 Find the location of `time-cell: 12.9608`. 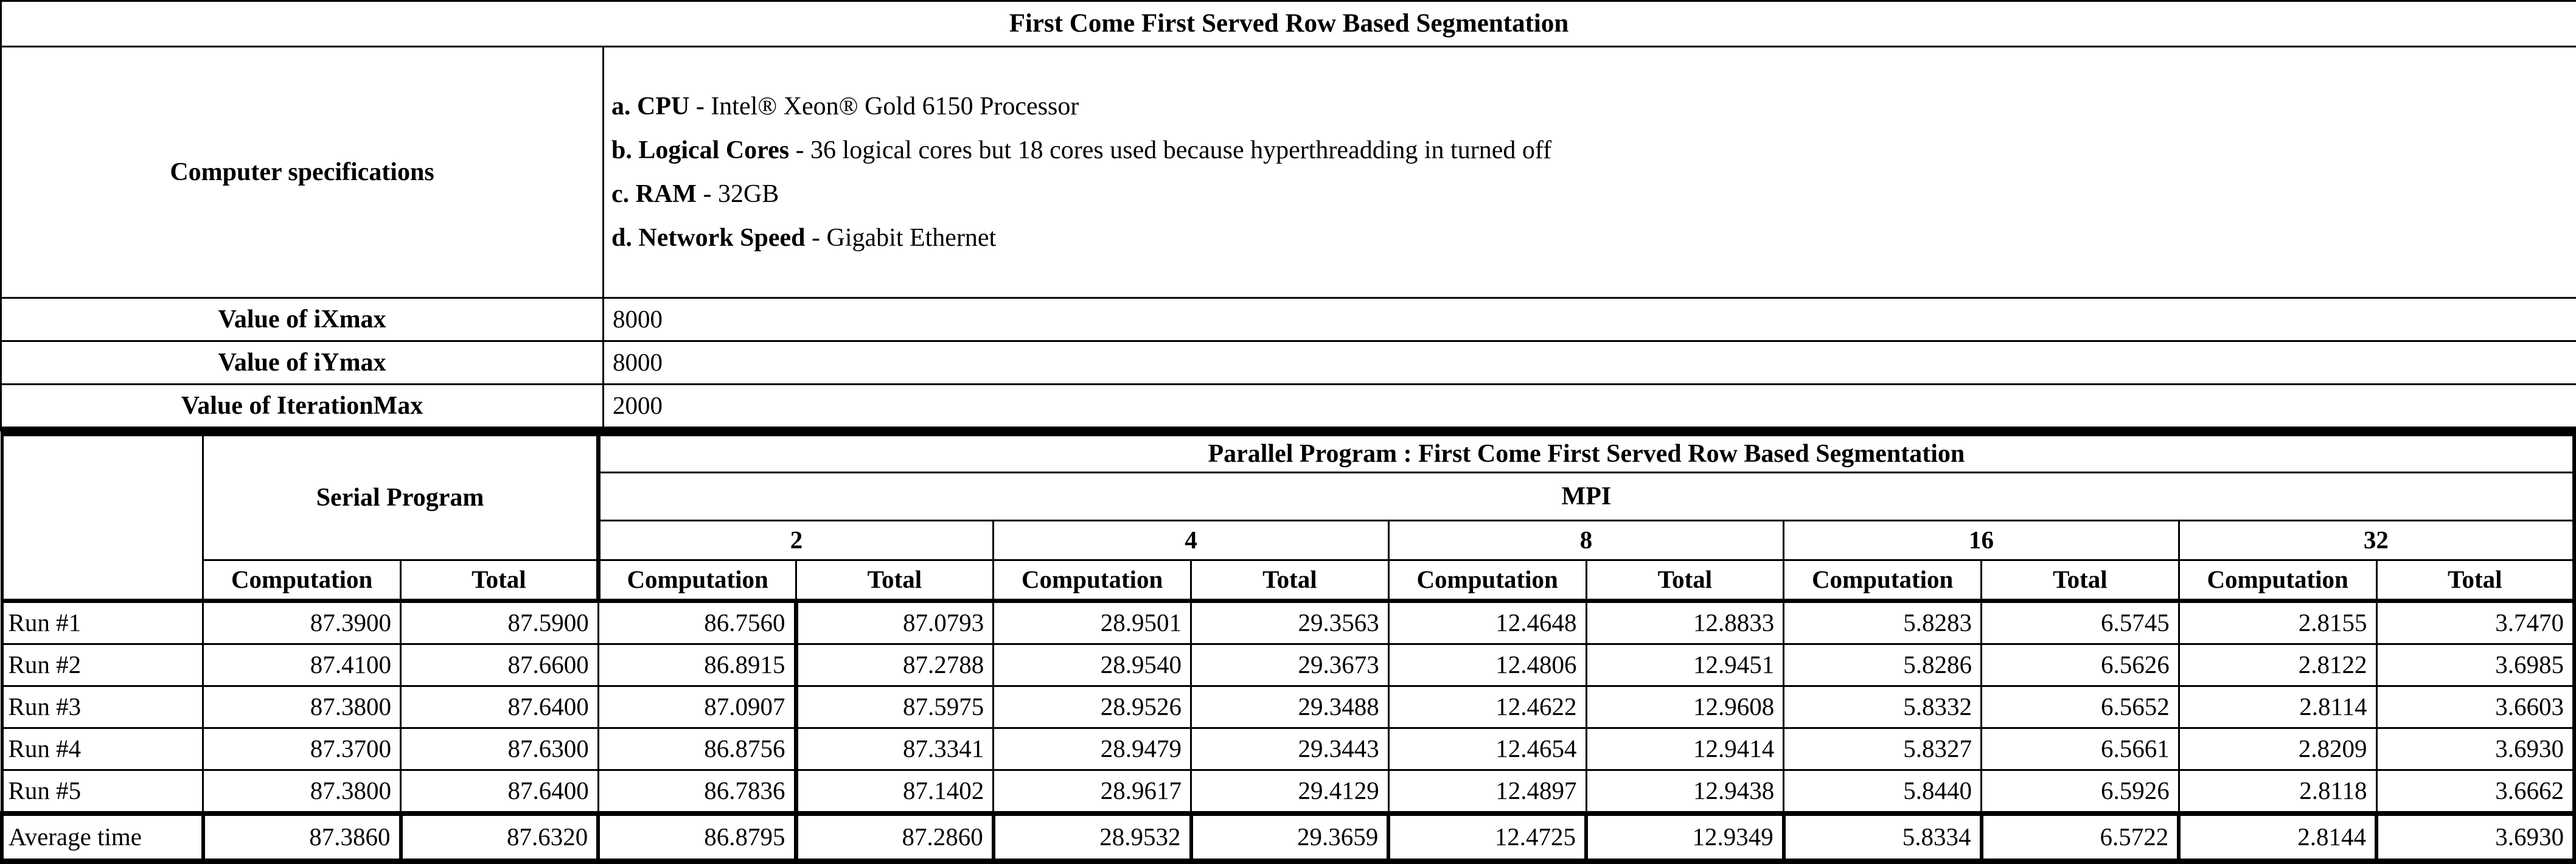

time-cell: 12.9608 is located at coordinates (1685, 707).